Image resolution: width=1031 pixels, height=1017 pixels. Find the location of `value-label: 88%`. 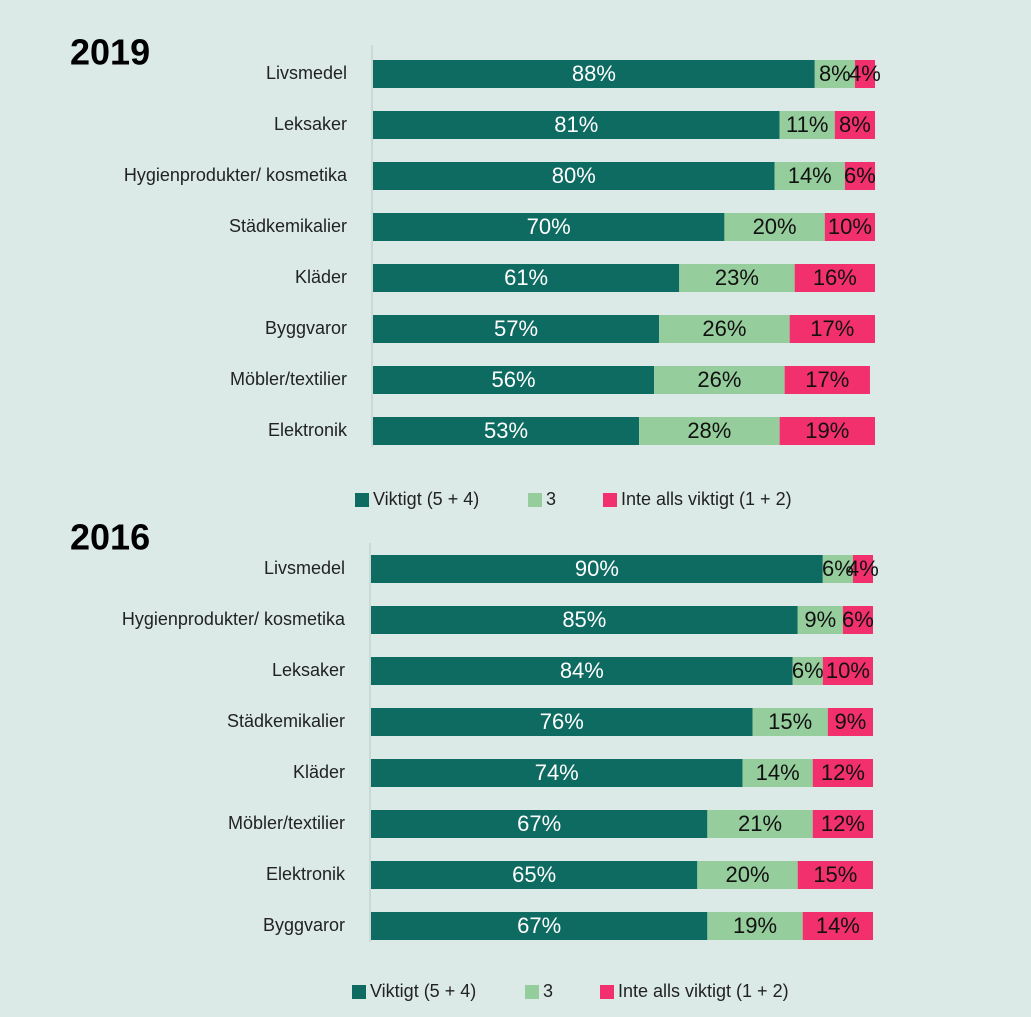

value-label: 88% is located at coordinates (594, 73).